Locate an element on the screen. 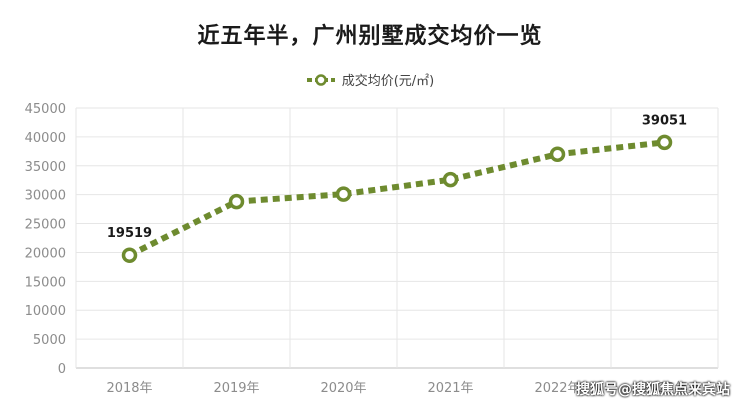 The height and width of the screenshot is (407, 740). y-tick-label: 20000 is located at coordinates (45, 253).